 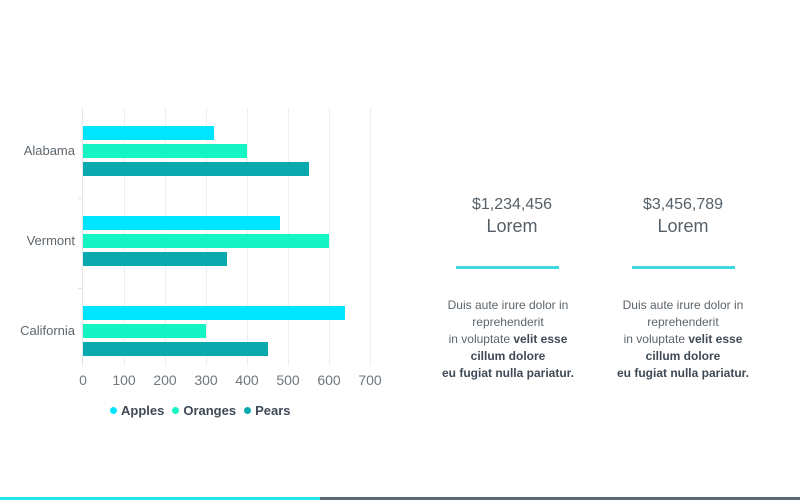 What do you see at coordinates (214, 313) in the screenshot?
I see `bar-apples-california` at bounding box center [214, 313].